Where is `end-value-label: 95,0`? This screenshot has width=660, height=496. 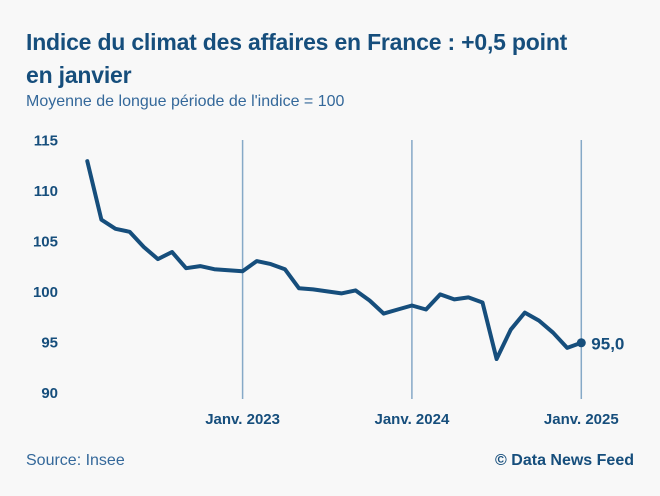 end-value-label: 95,0 is located at coordinates (607, 343).